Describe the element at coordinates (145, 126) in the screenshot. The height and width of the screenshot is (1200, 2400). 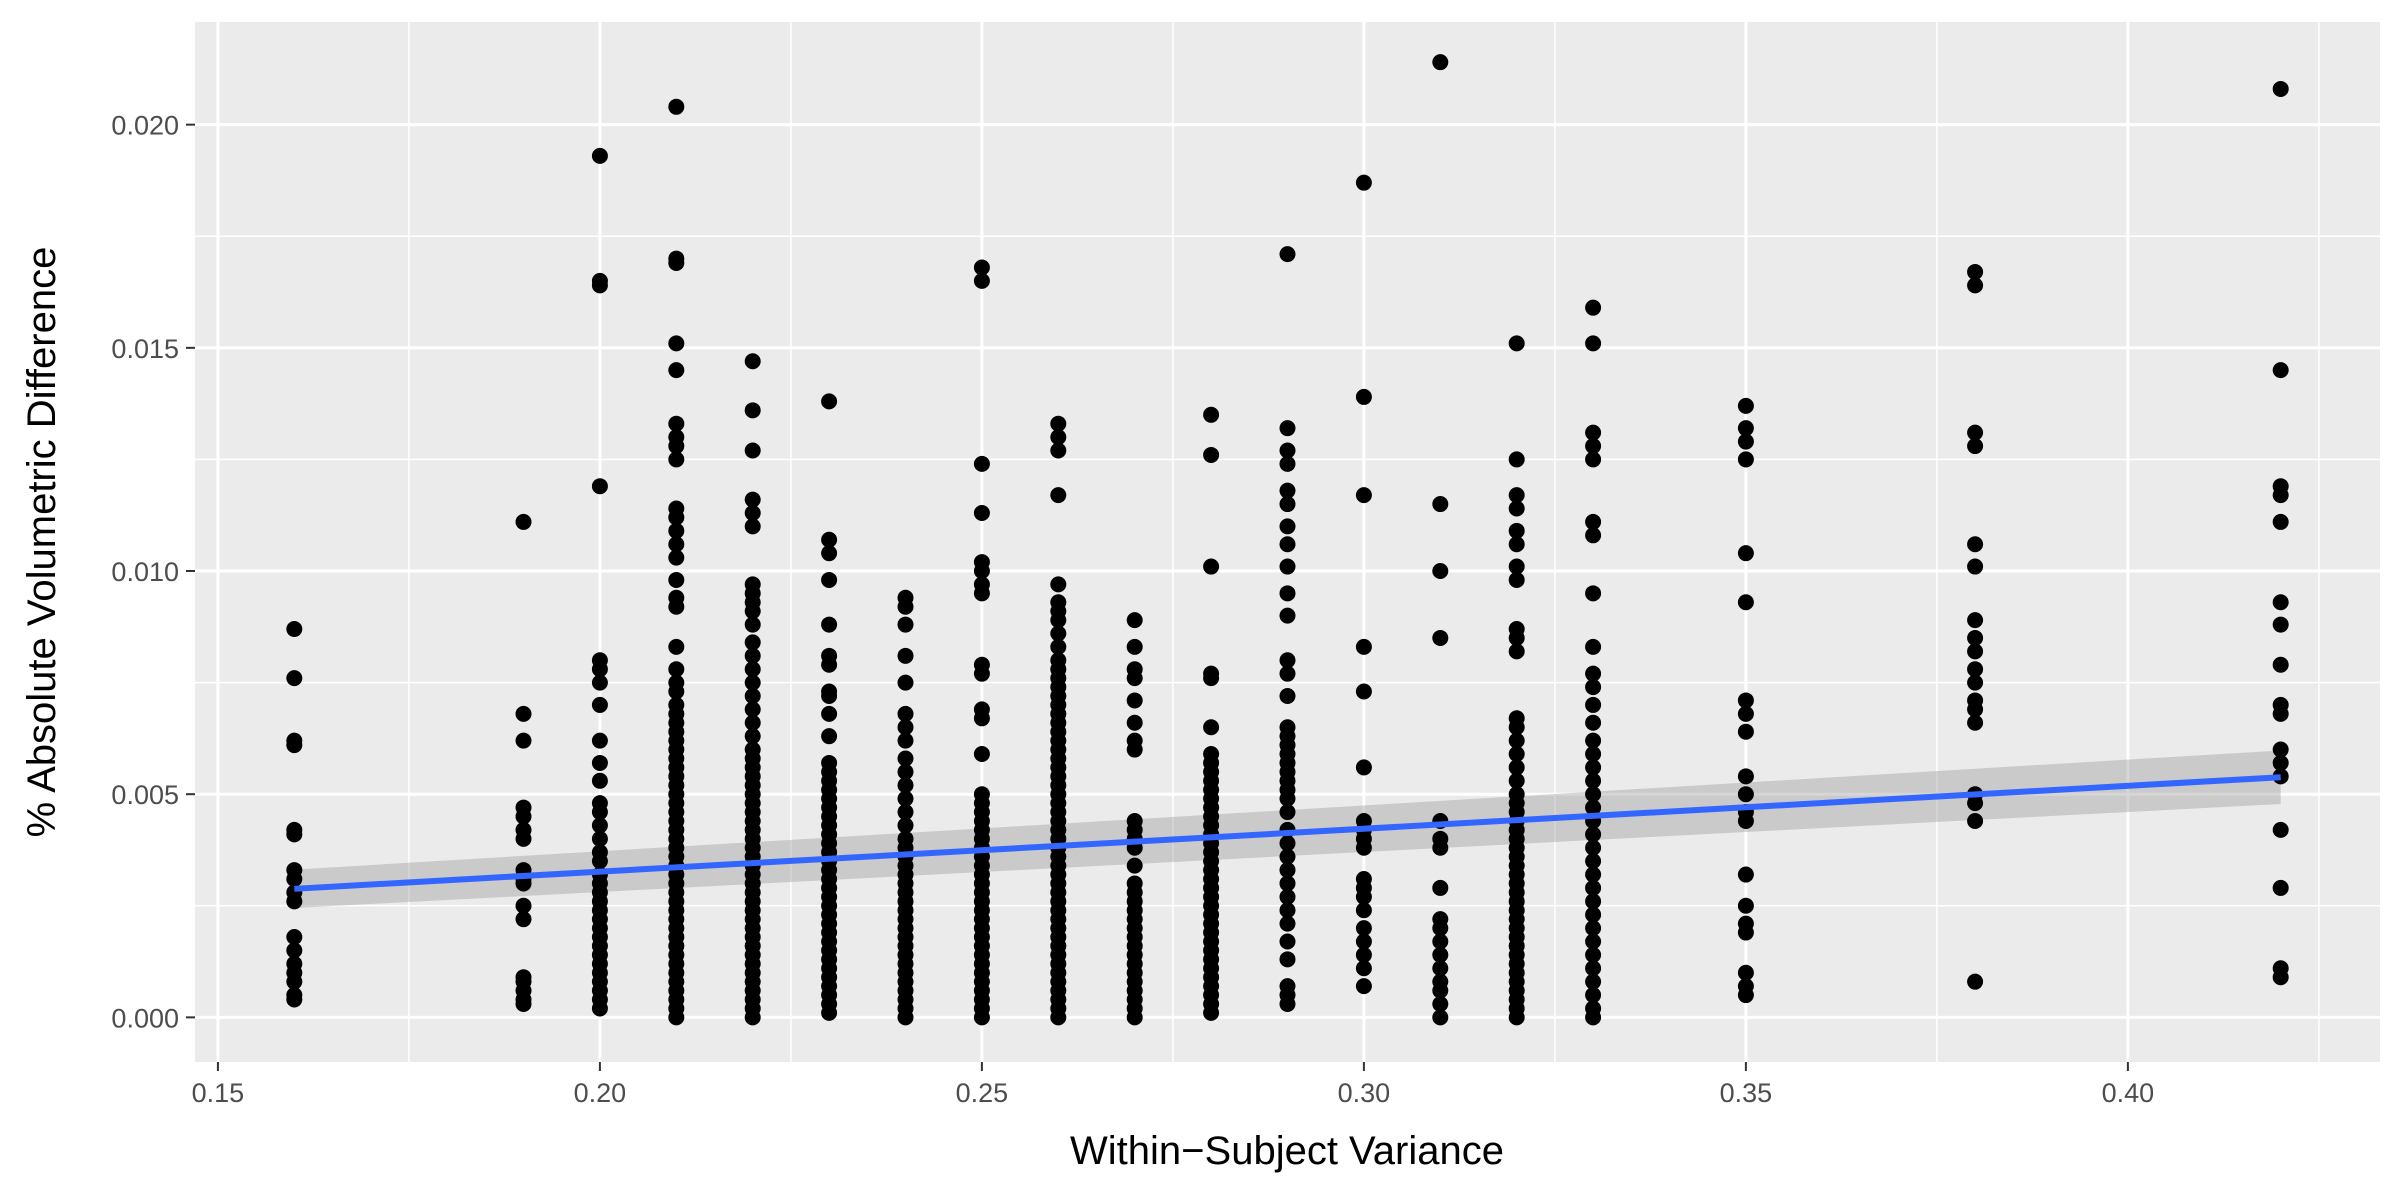
I see `y-tick-label: 0.020` at that location.